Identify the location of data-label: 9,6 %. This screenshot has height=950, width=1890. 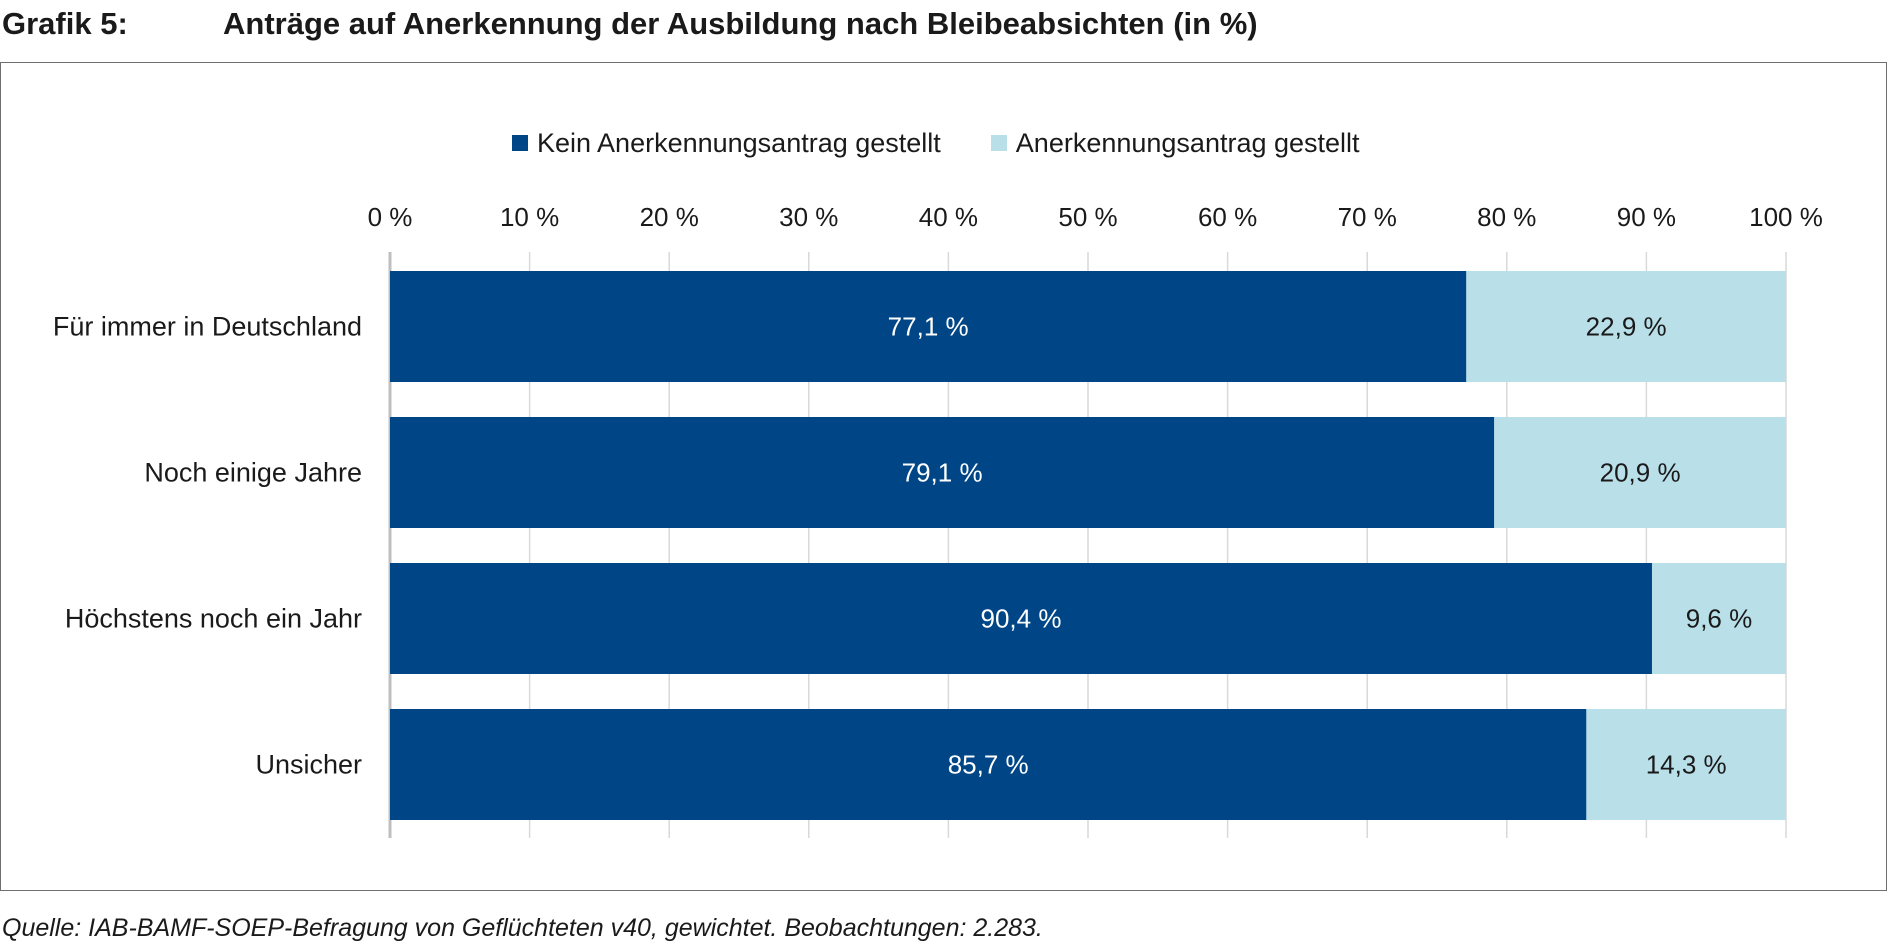
(1719, 619).